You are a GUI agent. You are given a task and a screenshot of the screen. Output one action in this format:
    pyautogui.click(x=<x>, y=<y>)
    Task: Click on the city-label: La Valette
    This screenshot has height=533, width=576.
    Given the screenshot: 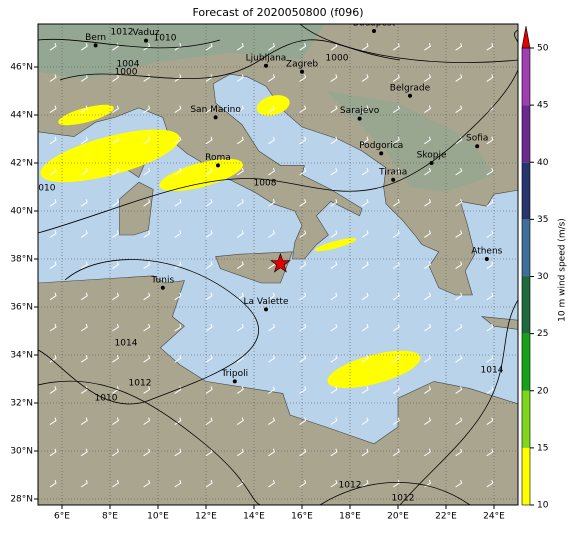 What is the action you would take?
    pyautogui.click(x=266, y=302)
    